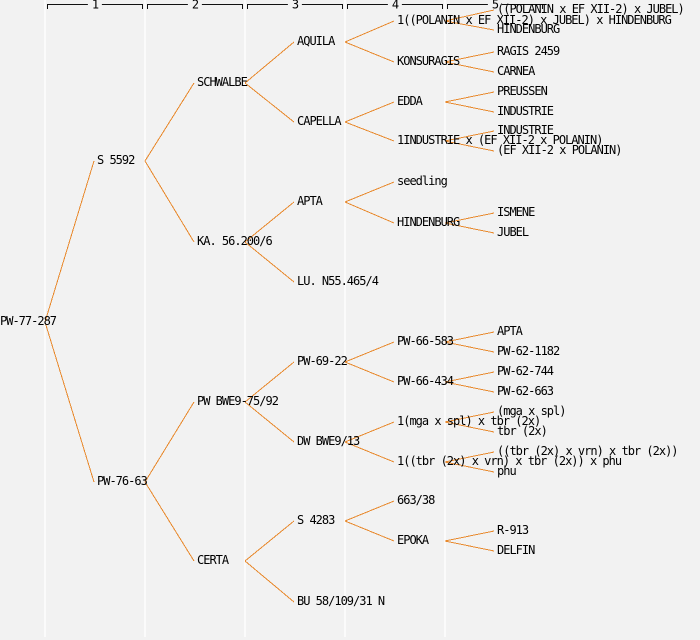 This screenshot has height=640, width=700. What do you see at coordinates (525, 370) in the screenshot?
I see `tree-node: PW-62-744` at bounding box center [525, 370].